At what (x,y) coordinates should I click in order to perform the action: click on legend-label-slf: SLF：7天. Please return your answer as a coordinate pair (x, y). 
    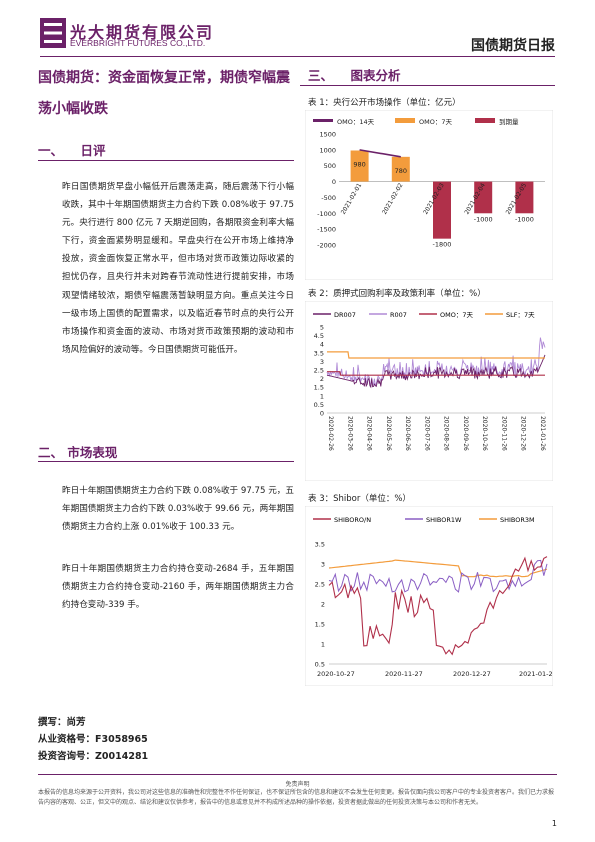
    Looking at the image, I should click on (520, 315).